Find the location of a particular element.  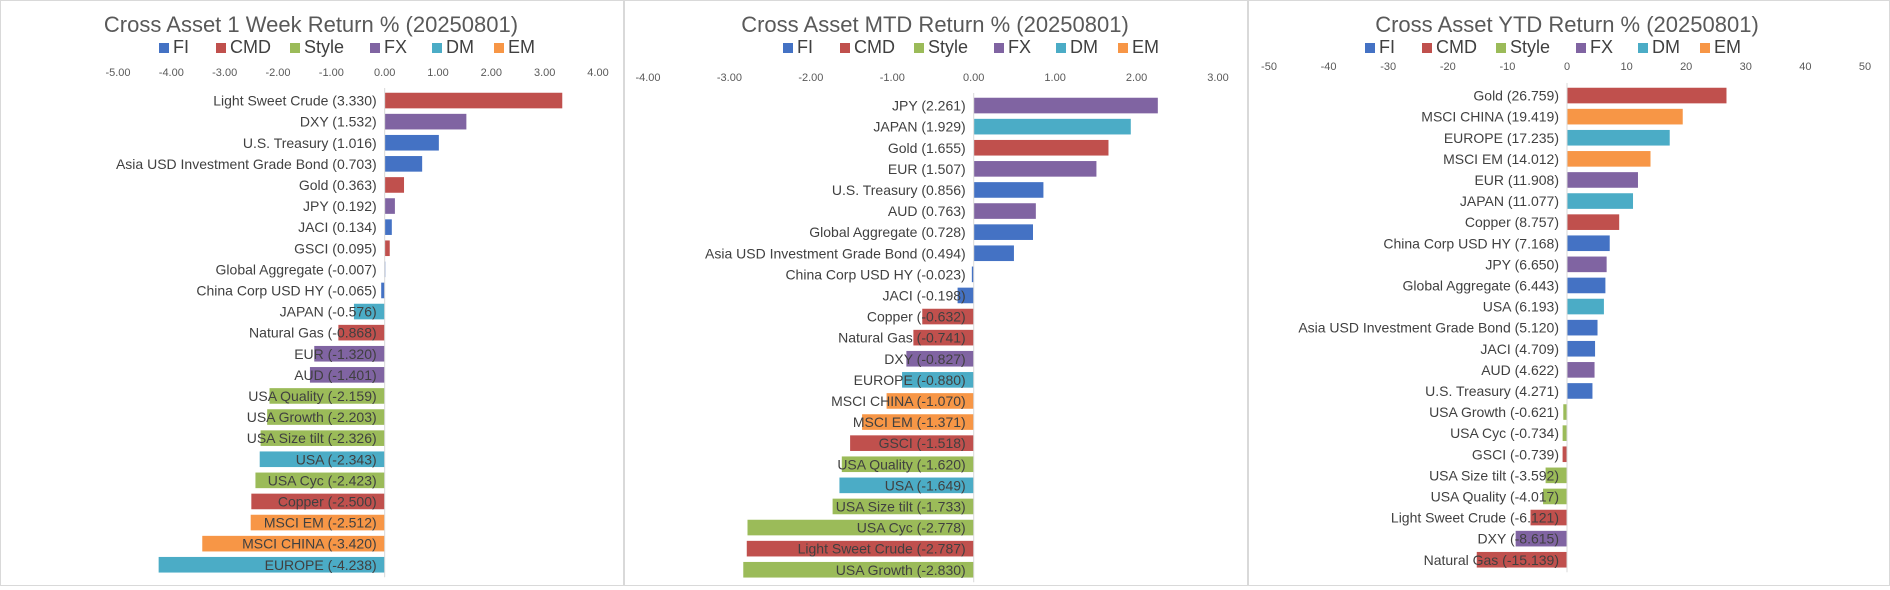

x-tick-label: 1.00 is located at coordinates (437, 73).